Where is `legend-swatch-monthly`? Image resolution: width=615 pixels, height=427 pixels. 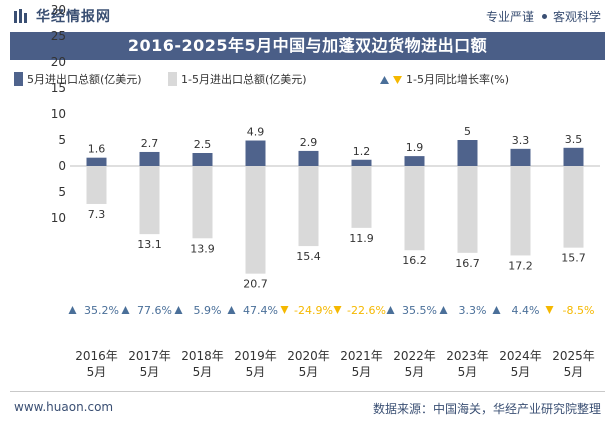 legend-swatch-monthly is located at coordinates (18, 79).